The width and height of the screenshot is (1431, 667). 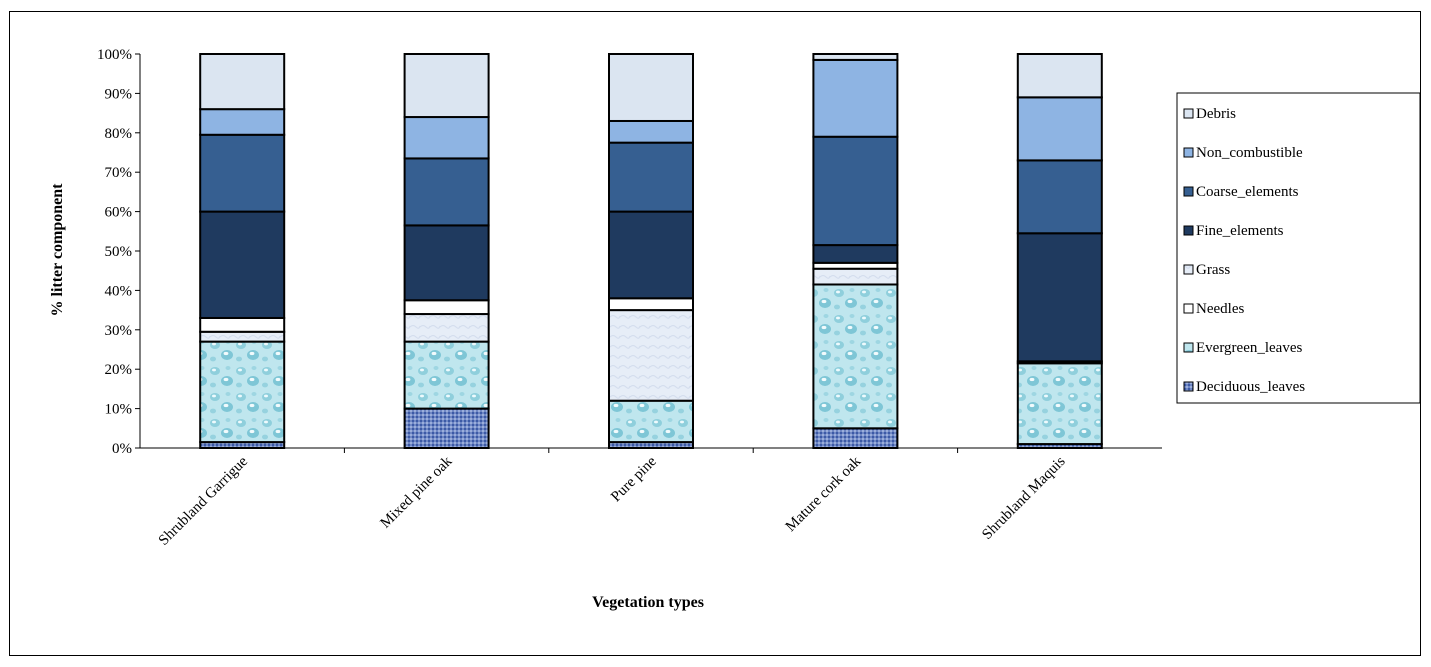 I want to click on y-tick-label: 90%, so click(x=119, y=94).